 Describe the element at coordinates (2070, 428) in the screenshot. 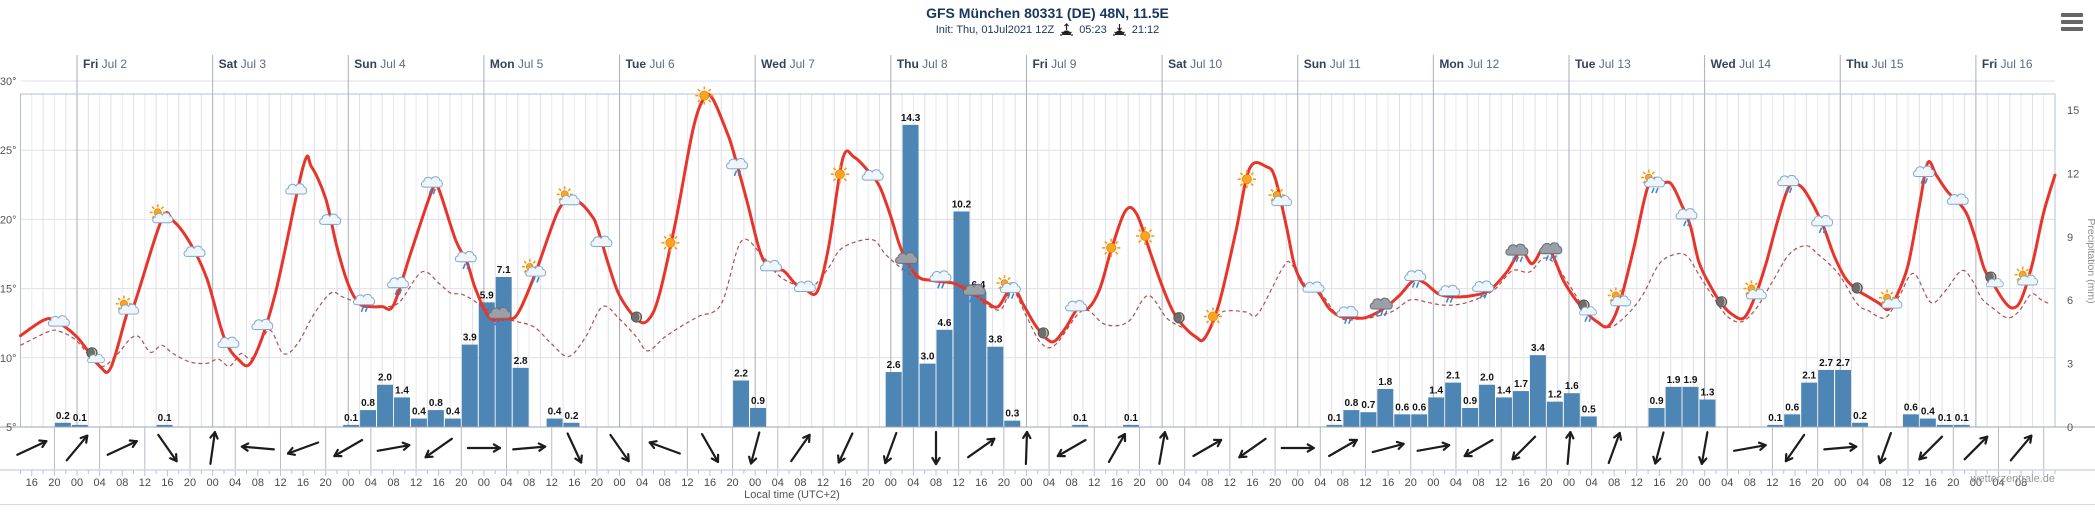

I see `precip-axis-label: 0` at that location.